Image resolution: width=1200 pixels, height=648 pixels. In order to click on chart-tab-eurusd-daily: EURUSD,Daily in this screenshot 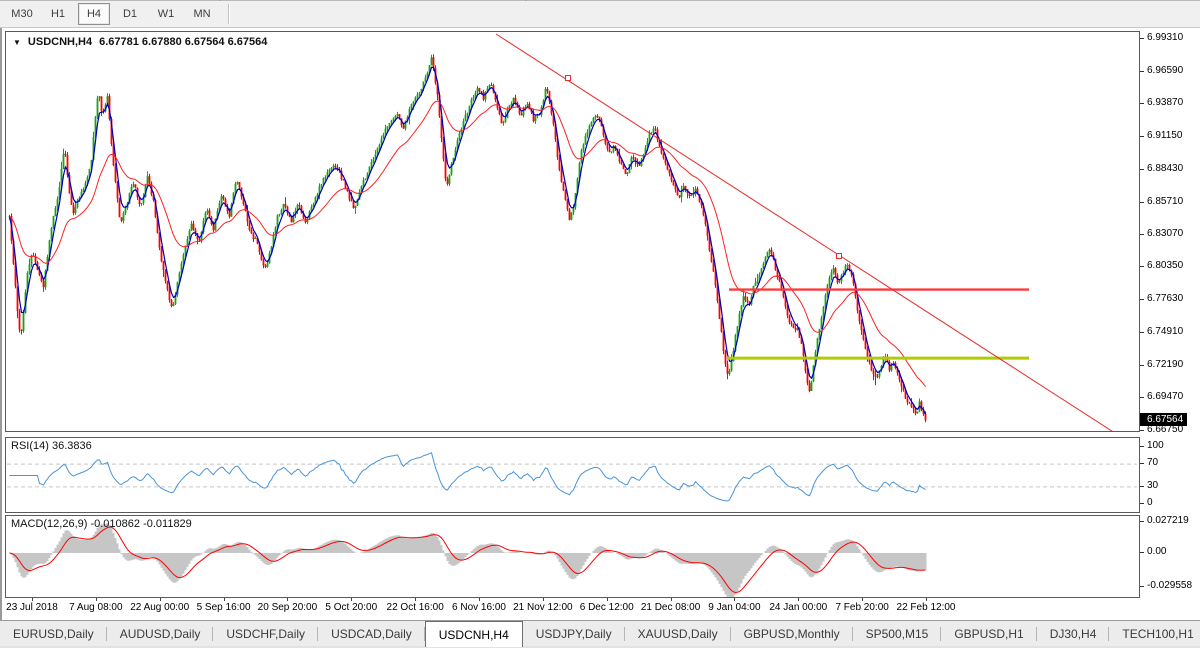, I will do `click(53, 634)`.